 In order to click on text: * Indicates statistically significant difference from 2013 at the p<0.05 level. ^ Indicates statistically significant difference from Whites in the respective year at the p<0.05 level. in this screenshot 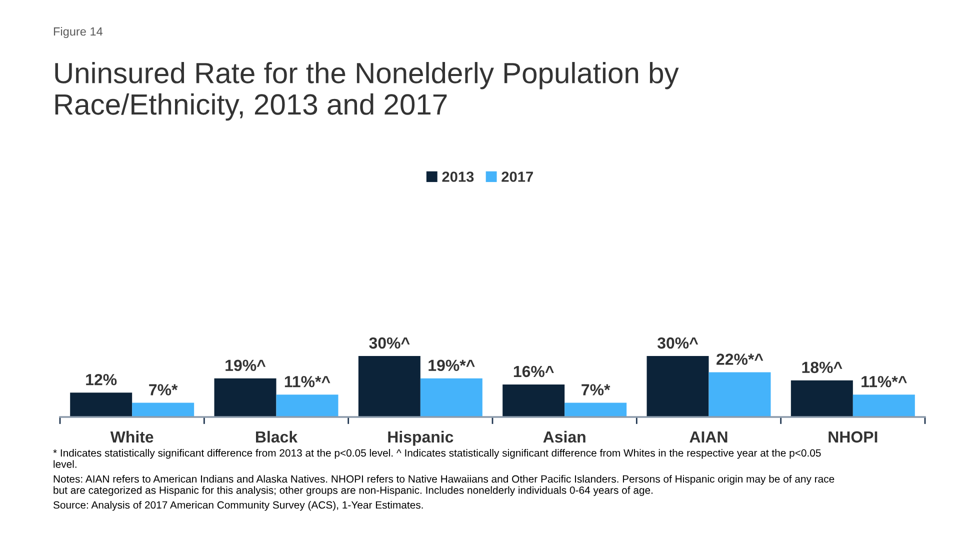, I will do `click(437, 458)`.